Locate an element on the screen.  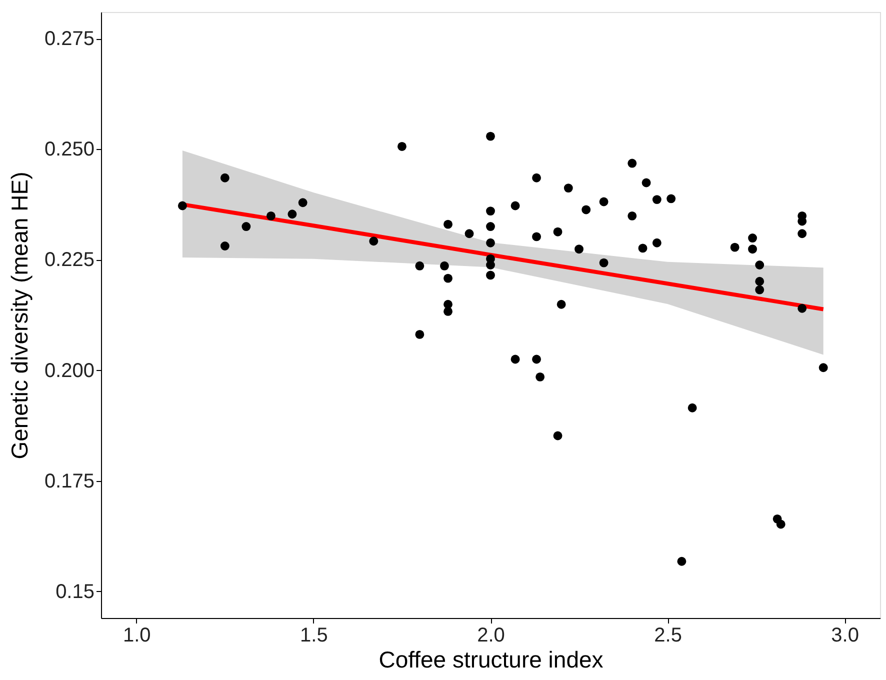
y-axis-title: Genetic diversity (mean HE) is located at coordinates (19, 316).